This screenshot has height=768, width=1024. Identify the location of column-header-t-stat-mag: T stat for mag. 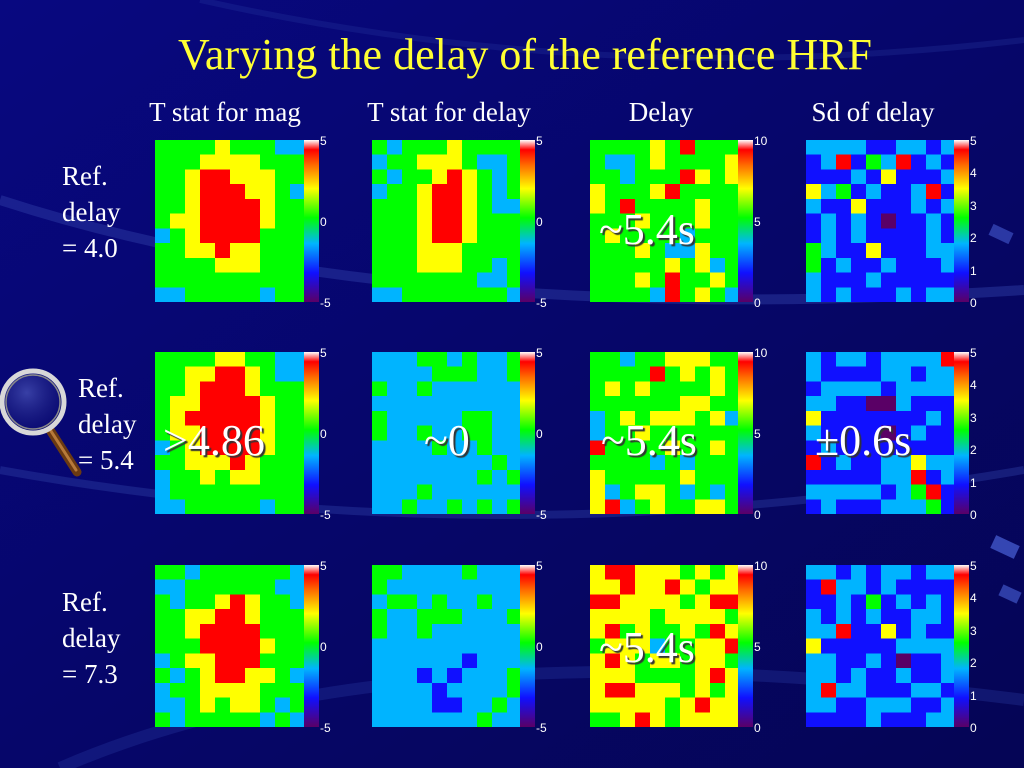
(225, 112).